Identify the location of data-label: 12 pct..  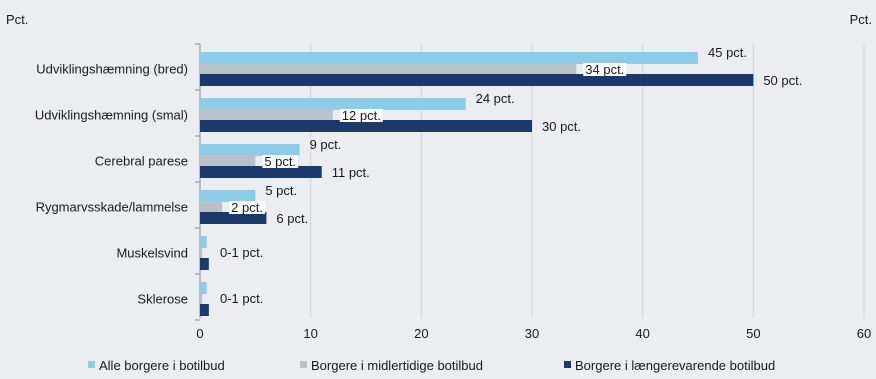
(361, 115).